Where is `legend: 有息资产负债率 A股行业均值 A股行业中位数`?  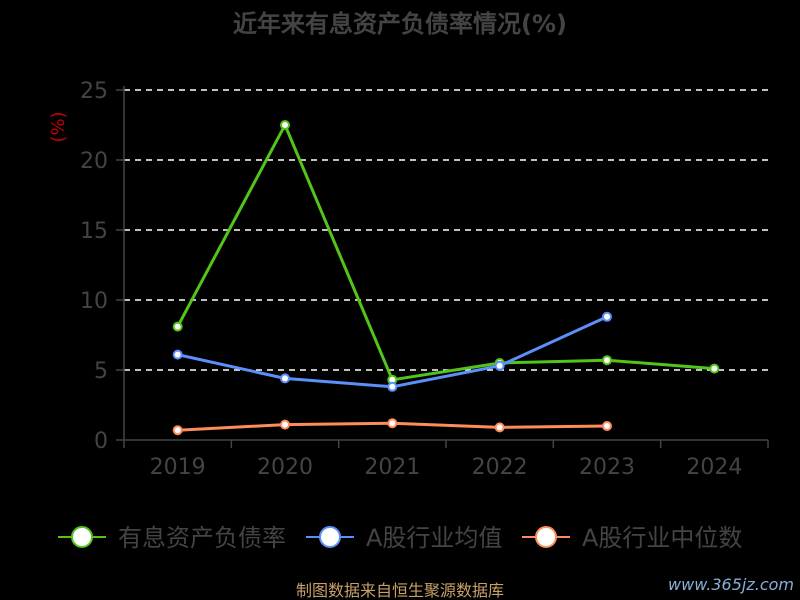
legend: 有息资产负债率 A股行业均值 A股行业中位数 is located at coordinates (400, 538).